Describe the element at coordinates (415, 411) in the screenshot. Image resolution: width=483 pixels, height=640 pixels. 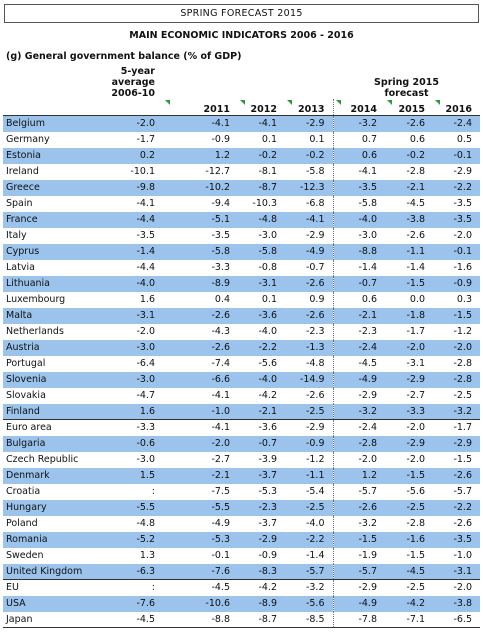
I see `value: -3.3` at that location.